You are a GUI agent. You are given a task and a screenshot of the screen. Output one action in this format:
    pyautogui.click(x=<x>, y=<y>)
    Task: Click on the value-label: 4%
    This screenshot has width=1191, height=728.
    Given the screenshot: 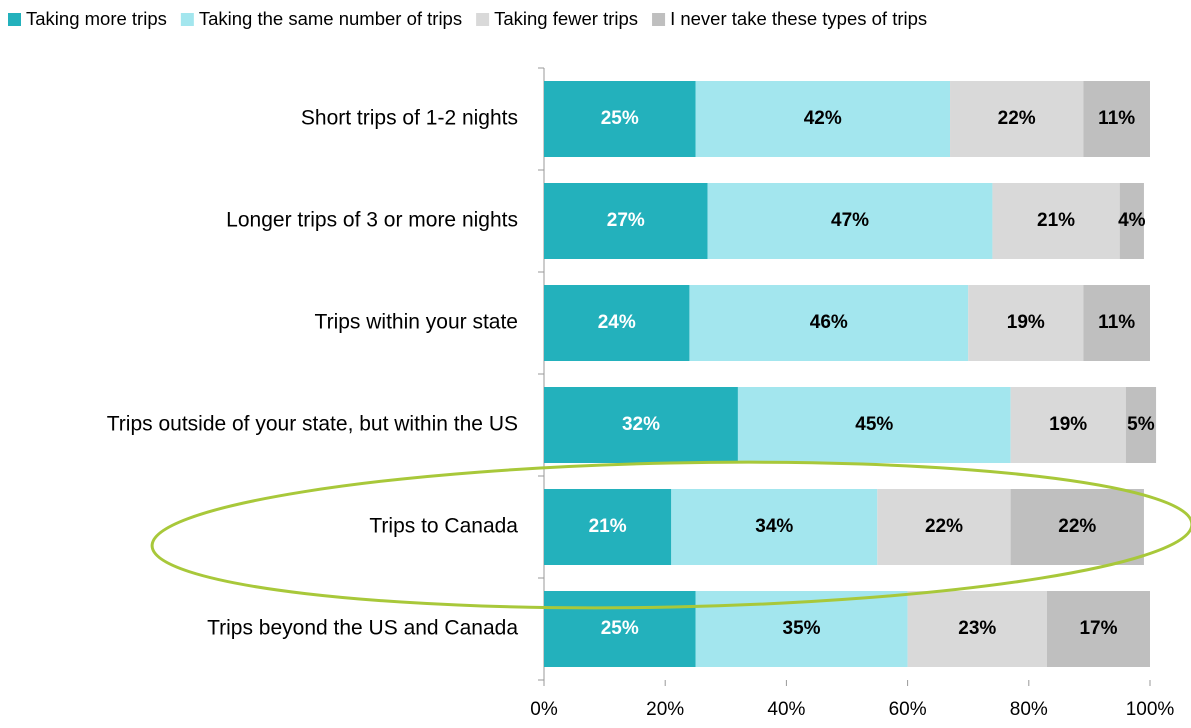 What is the action you would take?
    pyautogui.click(x=1132, y=220)
    